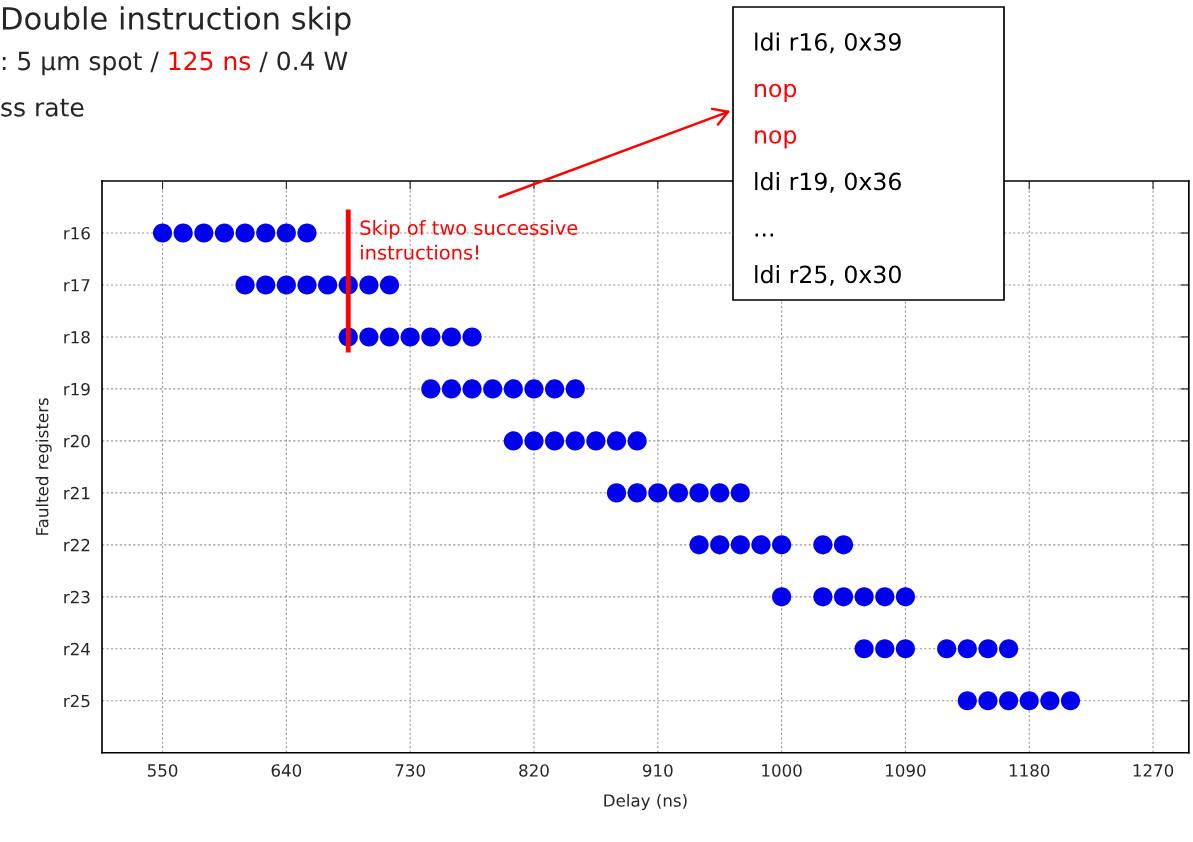 The image size is (1193, 842). I want to click on y-tick-label: r25, so click(77, 701).